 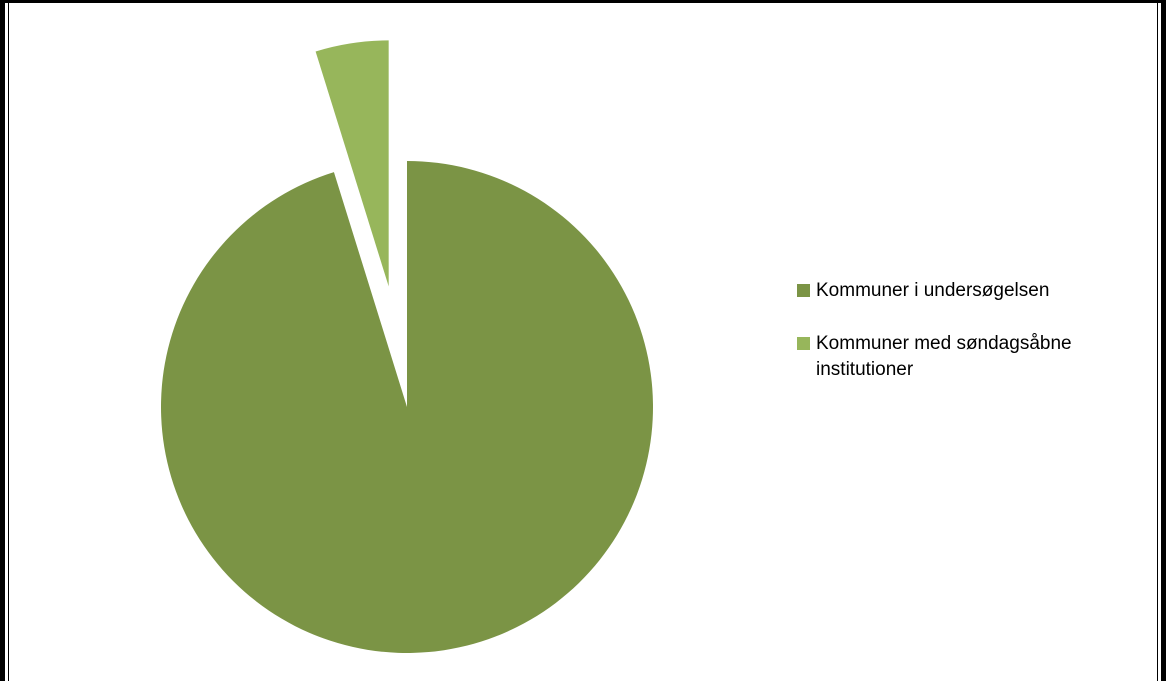 I want to click on legend-item-kommuner-med-sondagsabne: Kommuner med søndagsåbne institutioner, so click(x=972, y=357).